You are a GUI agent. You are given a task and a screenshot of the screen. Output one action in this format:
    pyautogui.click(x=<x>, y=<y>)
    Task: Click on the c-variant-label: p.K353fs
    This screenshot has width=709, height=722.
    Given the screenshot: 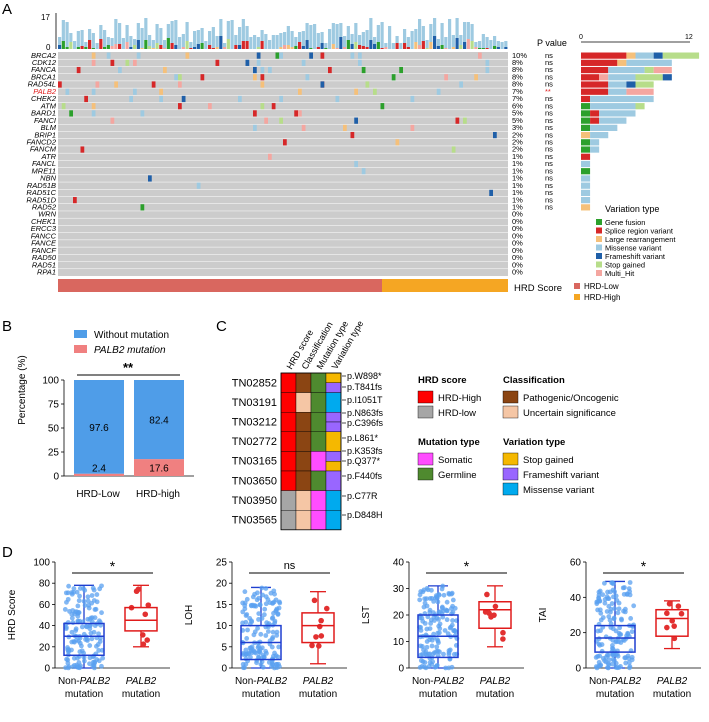 What is the action you would take?
    pyautogui.click(x=365, y=451)
    